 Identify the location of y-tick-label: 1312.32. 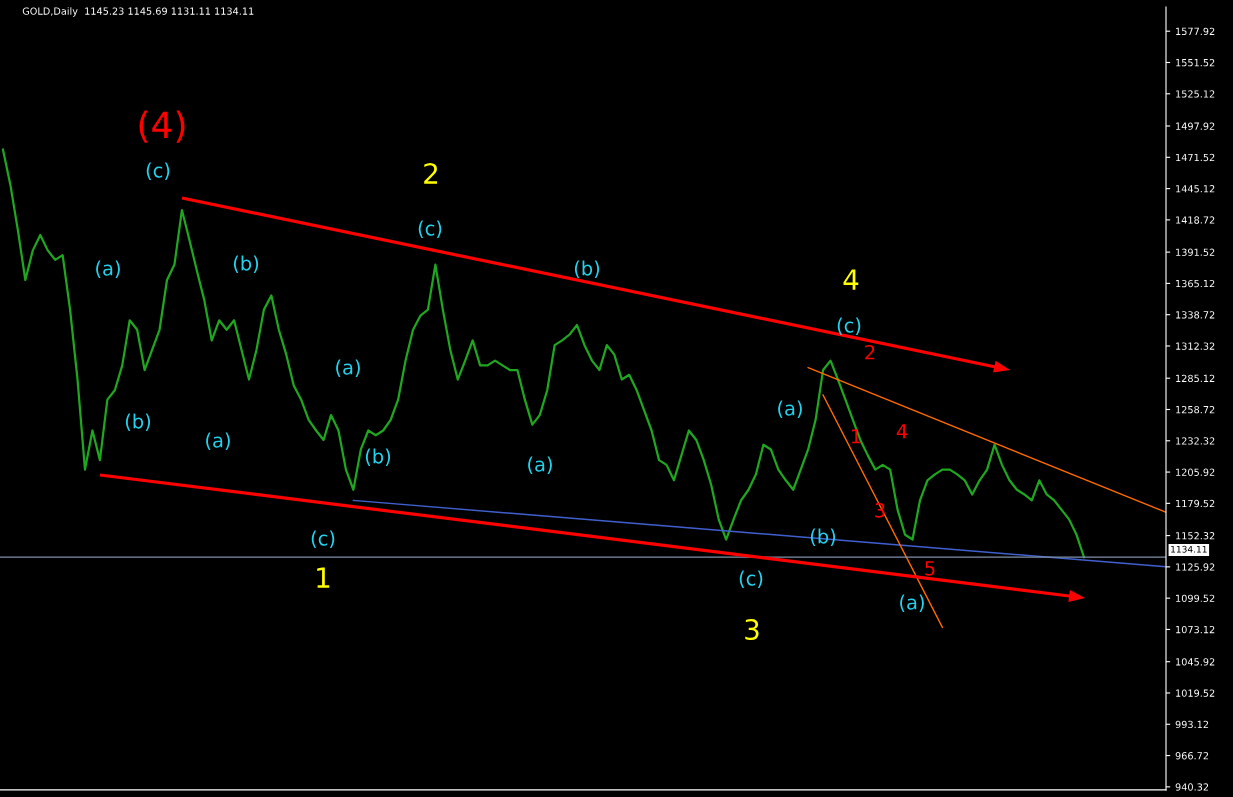
(1195, 346).